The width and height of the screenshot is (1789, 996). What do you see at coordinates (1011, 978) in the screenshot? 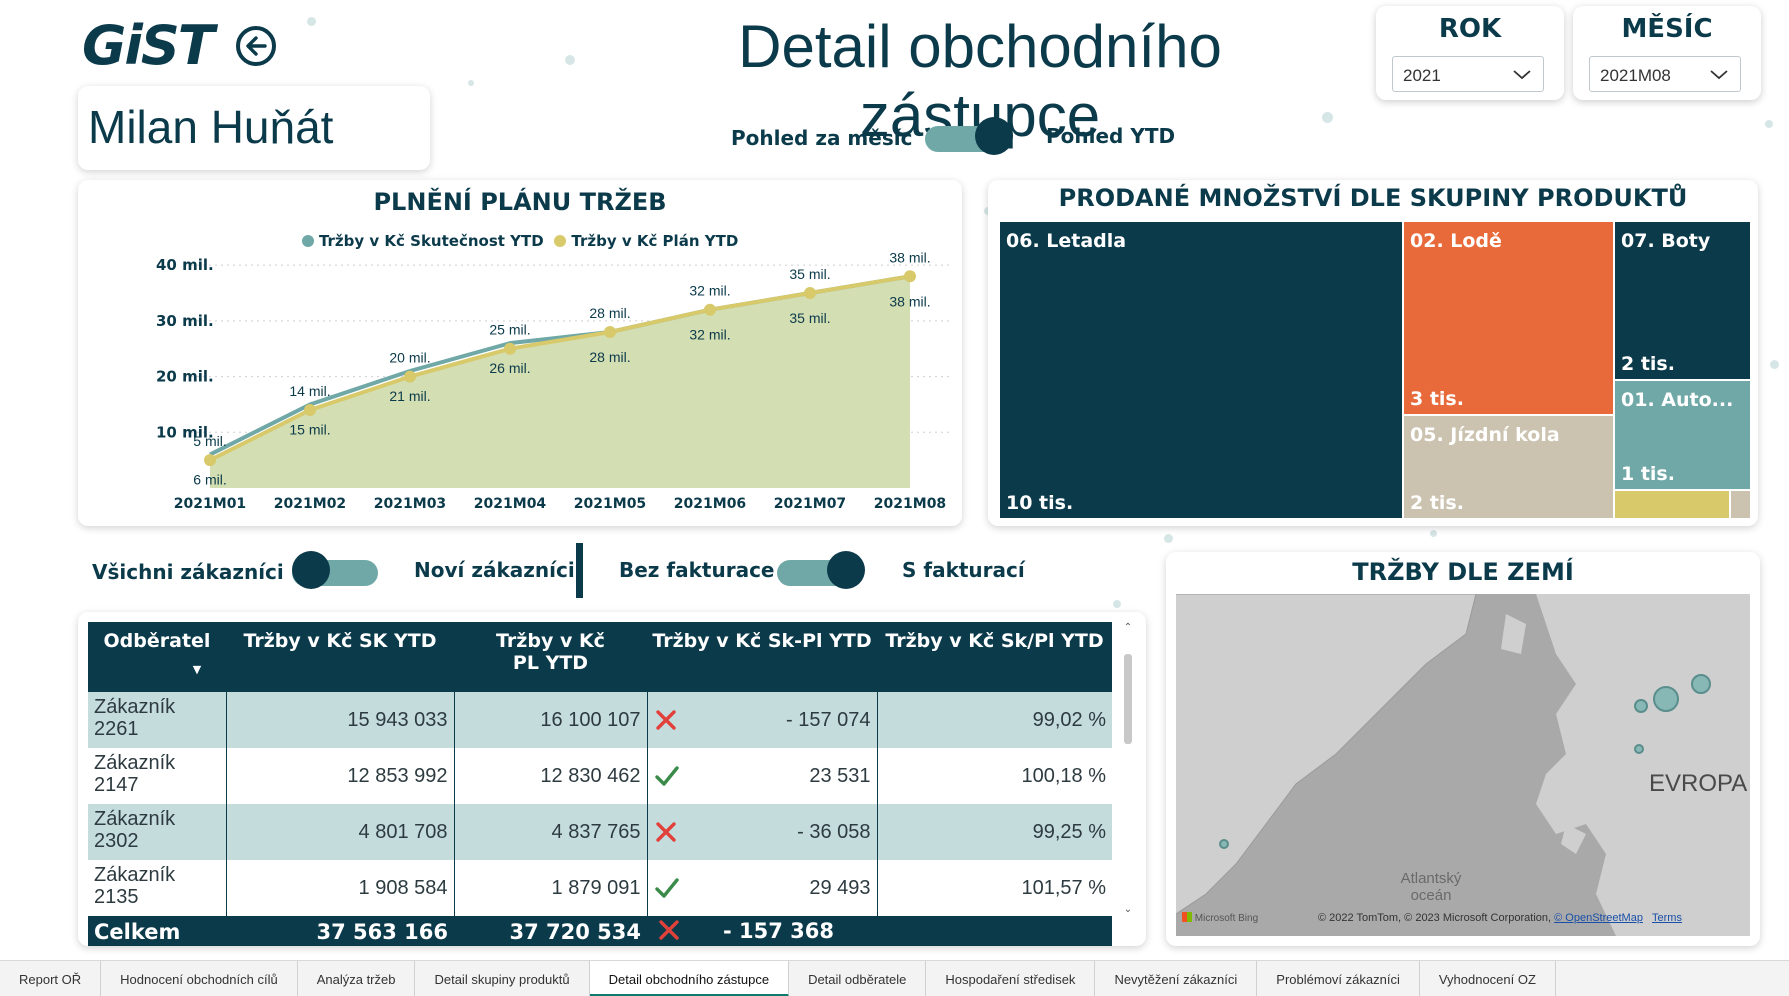
I see `tab-6: Hospodaření středisek` at bounding box center [1011, 978].